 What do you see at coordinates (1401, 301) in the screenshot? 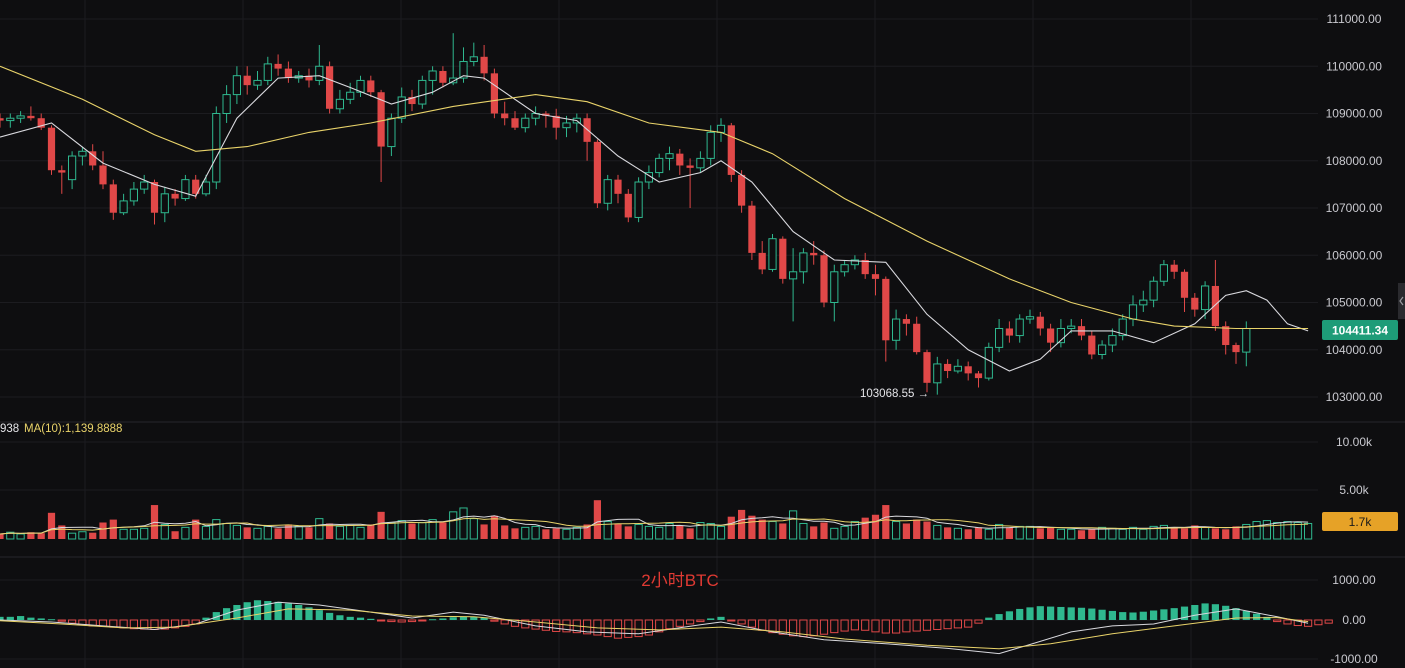
I see `scale-handle` at bounding box center [1401, 301].